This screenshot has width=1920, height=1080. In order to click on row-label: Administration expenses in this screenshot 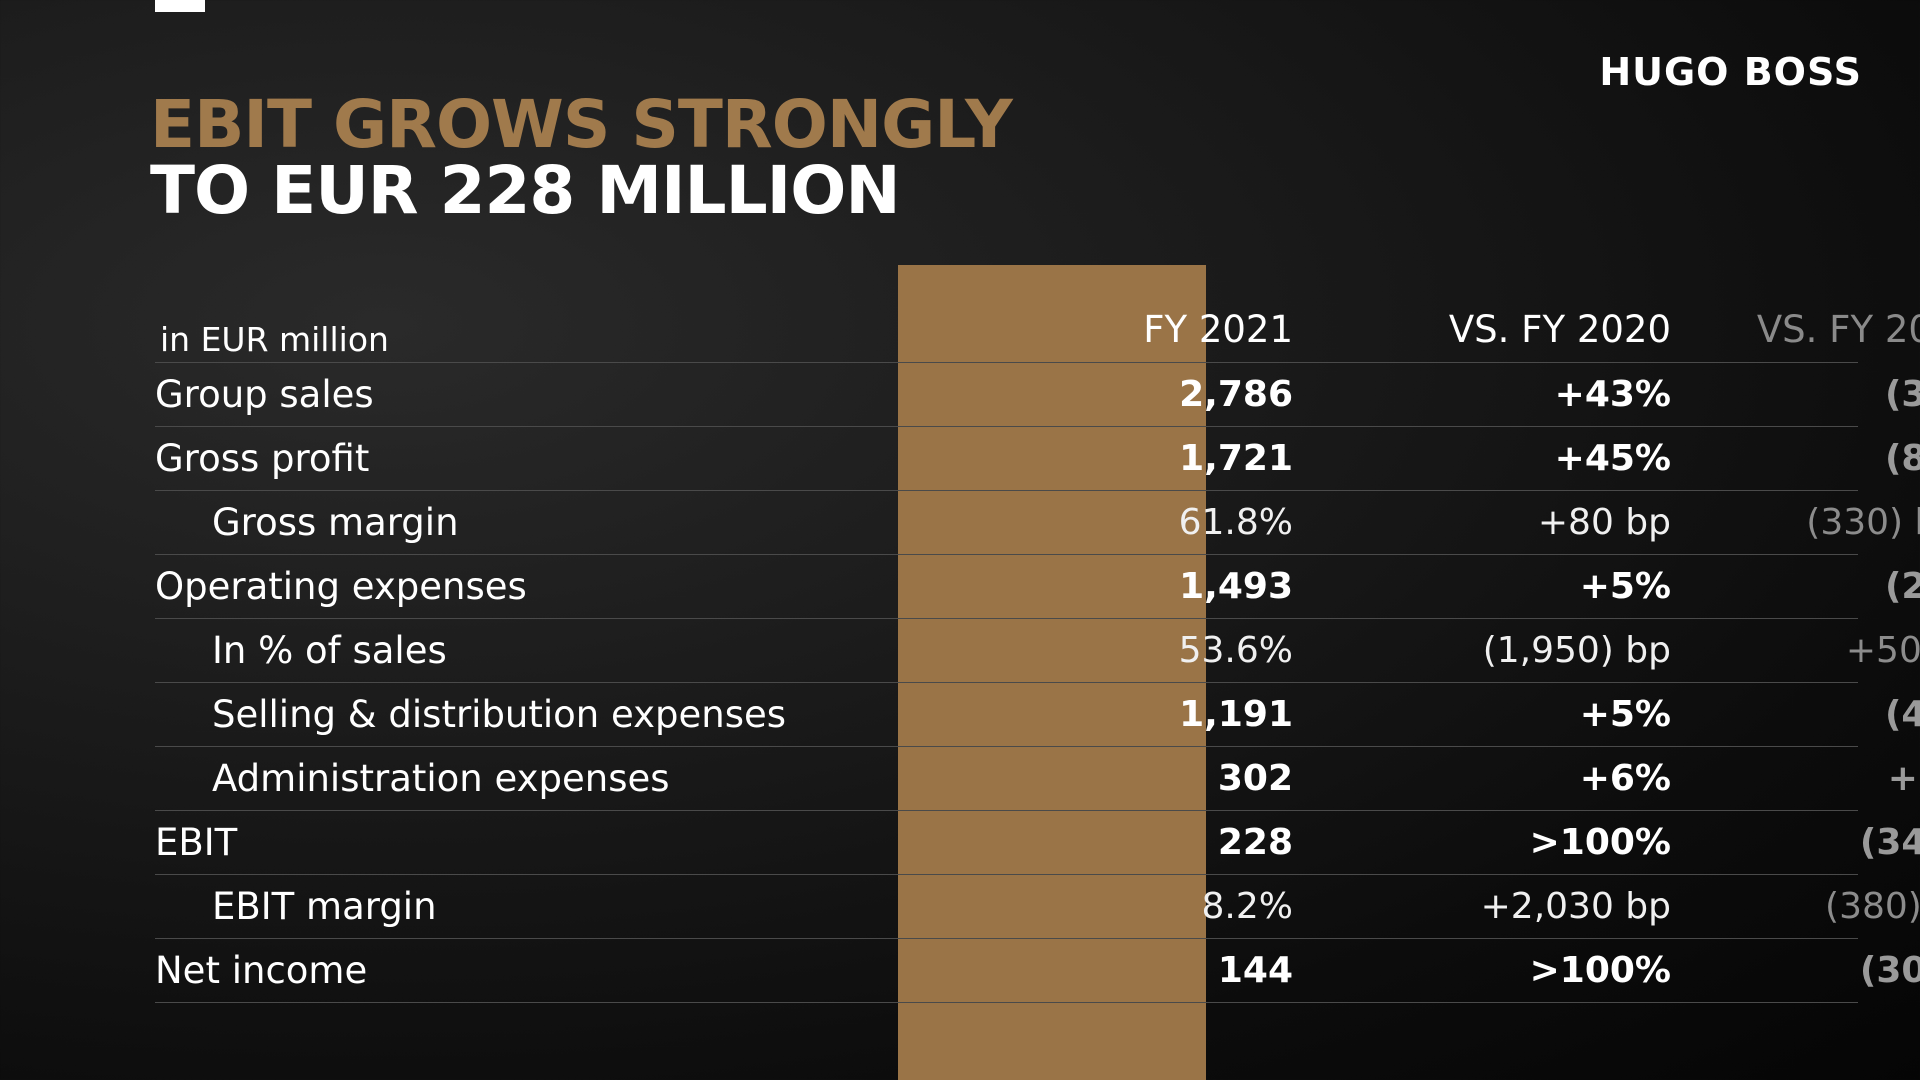, I will do `click(441, 778)`.